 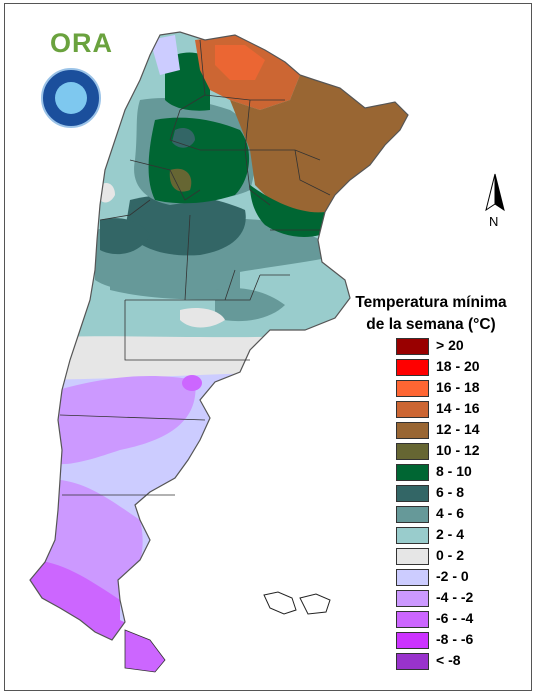 I want to click on legend-item: 4 - 6, so click(x=461, y=514).